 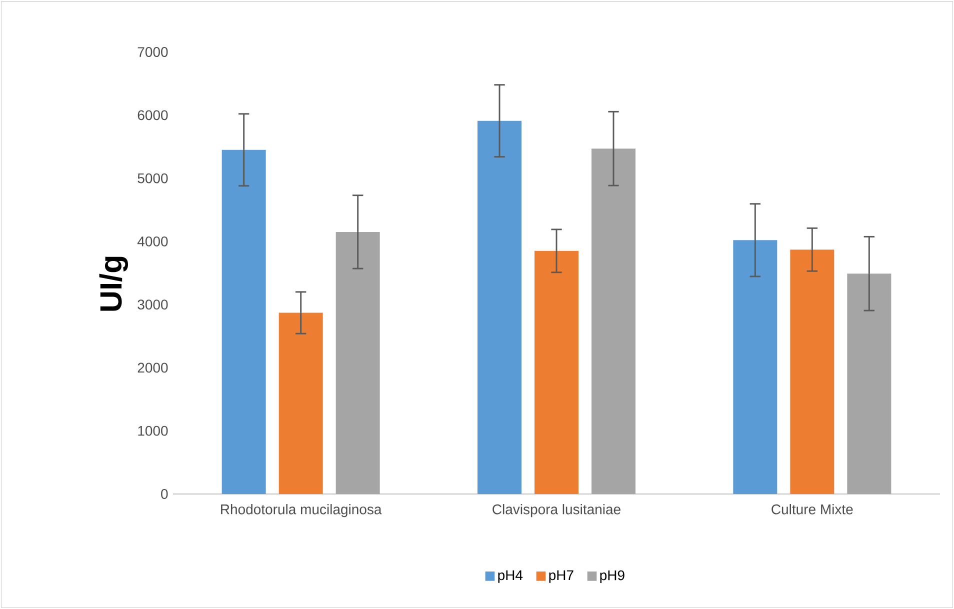 What do you see at coordinates (561, 576) in the screenshot?
I see `legend-label: pH7` at bounding box center [561, 576].